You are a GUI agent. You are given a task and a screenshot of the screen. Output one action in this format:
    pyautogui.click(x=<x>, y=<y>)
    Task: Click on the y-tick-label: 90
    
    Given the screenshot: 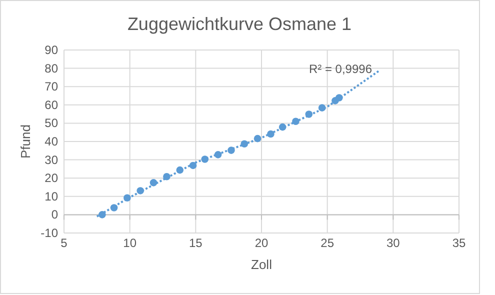 What is the action you would take?
    pyautogui.click(x=51, y=50)
    